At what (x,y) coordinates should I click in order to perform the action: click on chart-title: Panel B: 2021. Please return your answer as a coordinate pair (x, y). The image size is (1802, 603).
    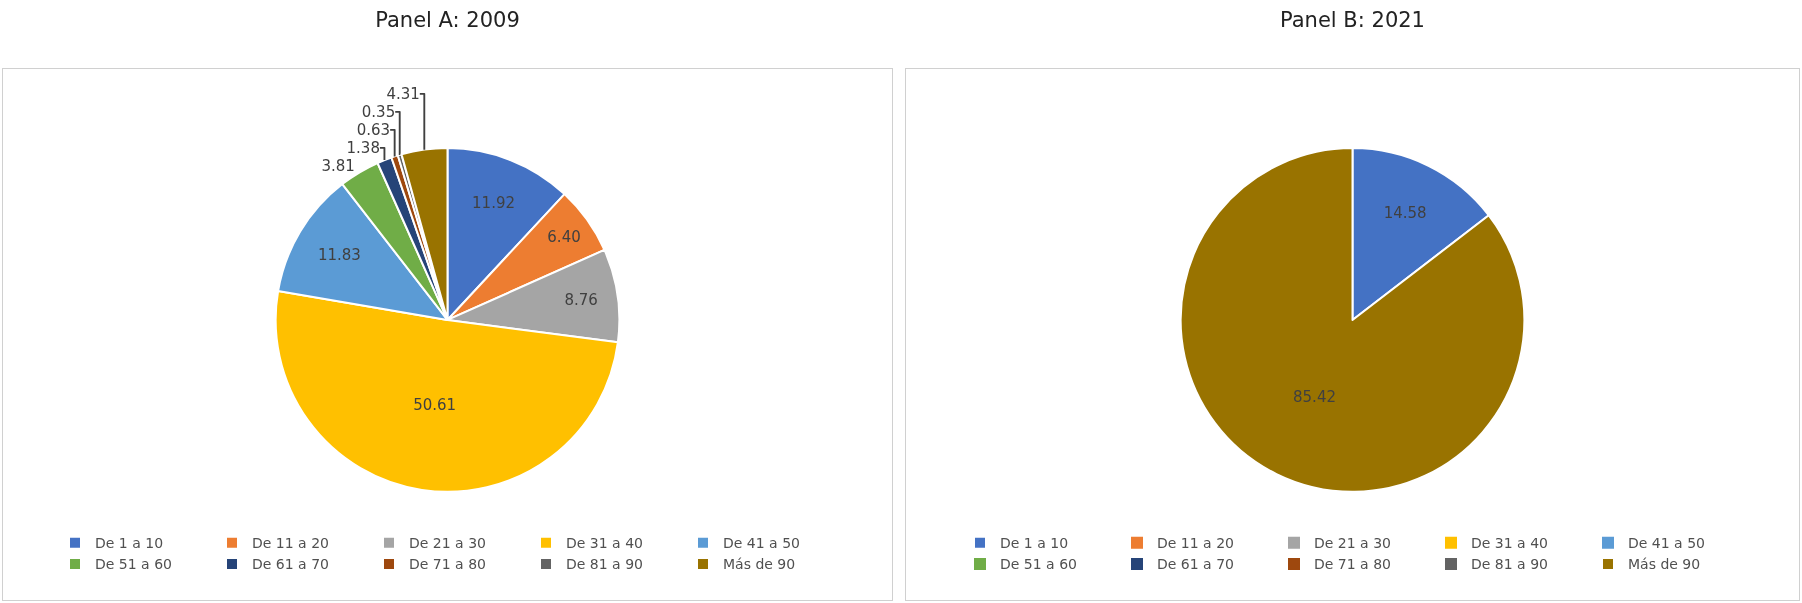
    Looking at the image, I should click on (1352, 20).